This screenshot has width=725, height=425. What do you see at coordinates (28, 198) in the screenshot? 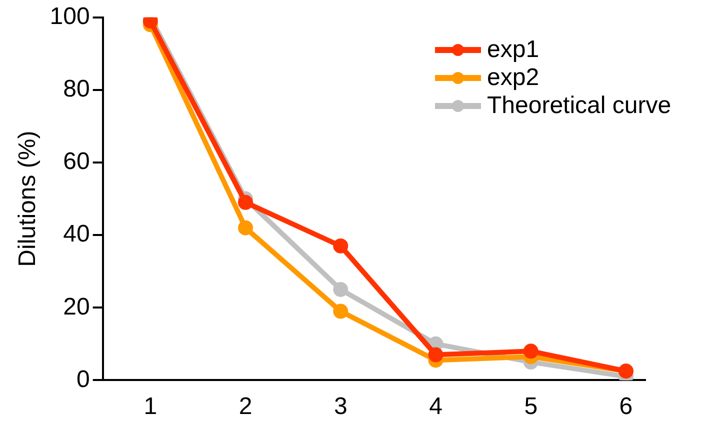
I see `y-axis-title: Dilutions (%)` at bounding box center [28, 198].